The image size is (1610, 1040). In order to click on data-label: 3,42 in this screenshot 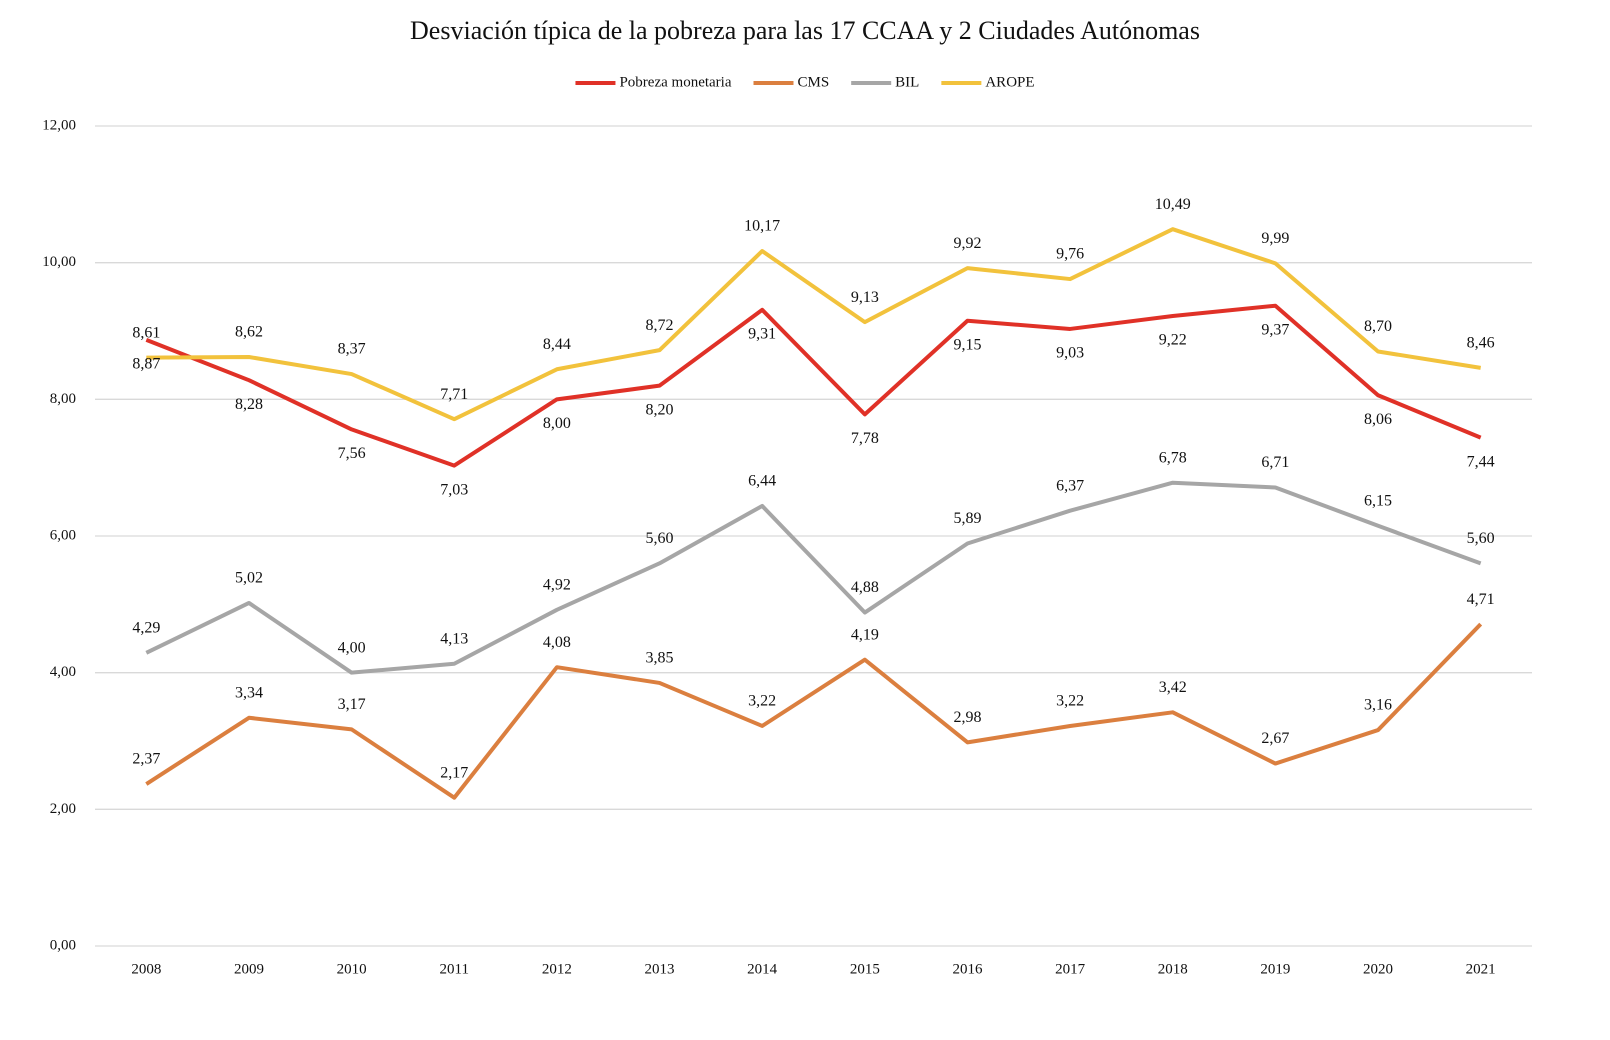, I will do `click(1173, 687)`.